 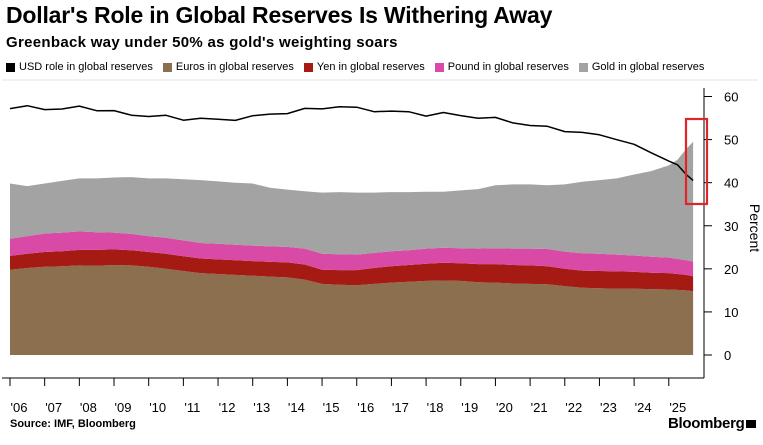 I want to click on legend-item-usd: USD role in global reserves, so click(x=79, y=67).